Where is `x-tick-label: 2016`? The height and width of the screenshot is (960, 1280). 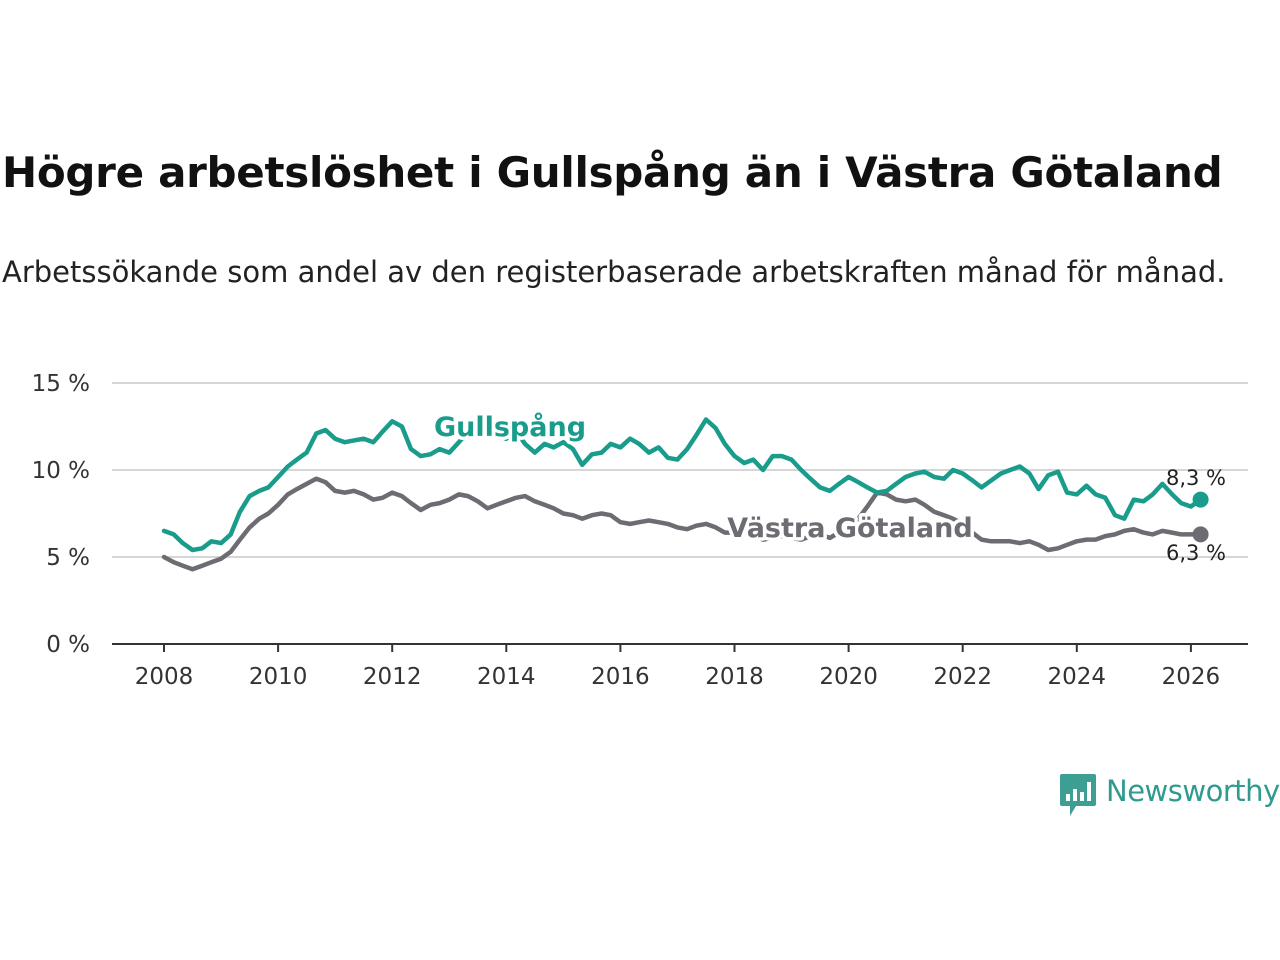
x-tick-label: 2016 is located at coordinates (620, 677).